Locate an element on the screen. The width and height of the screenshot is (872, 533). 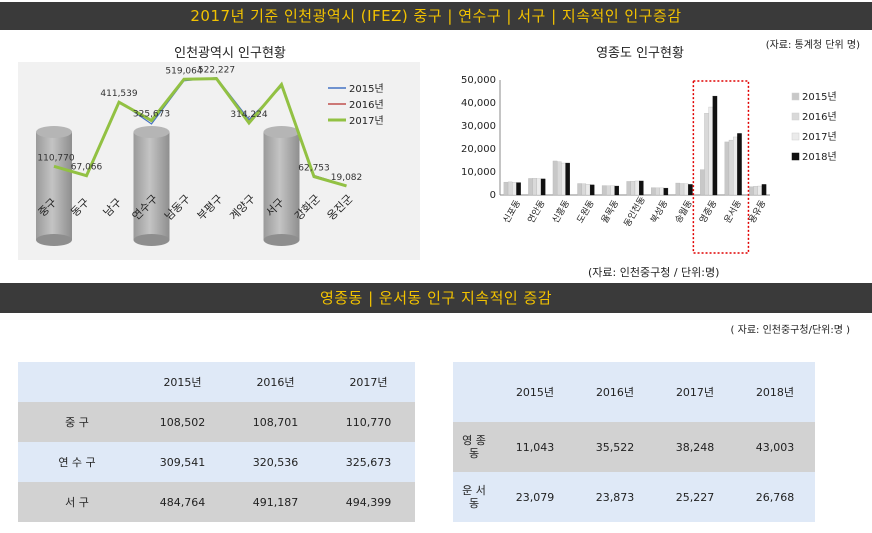
table2-col-header: 2015년 is located at coordinates (535, 392).